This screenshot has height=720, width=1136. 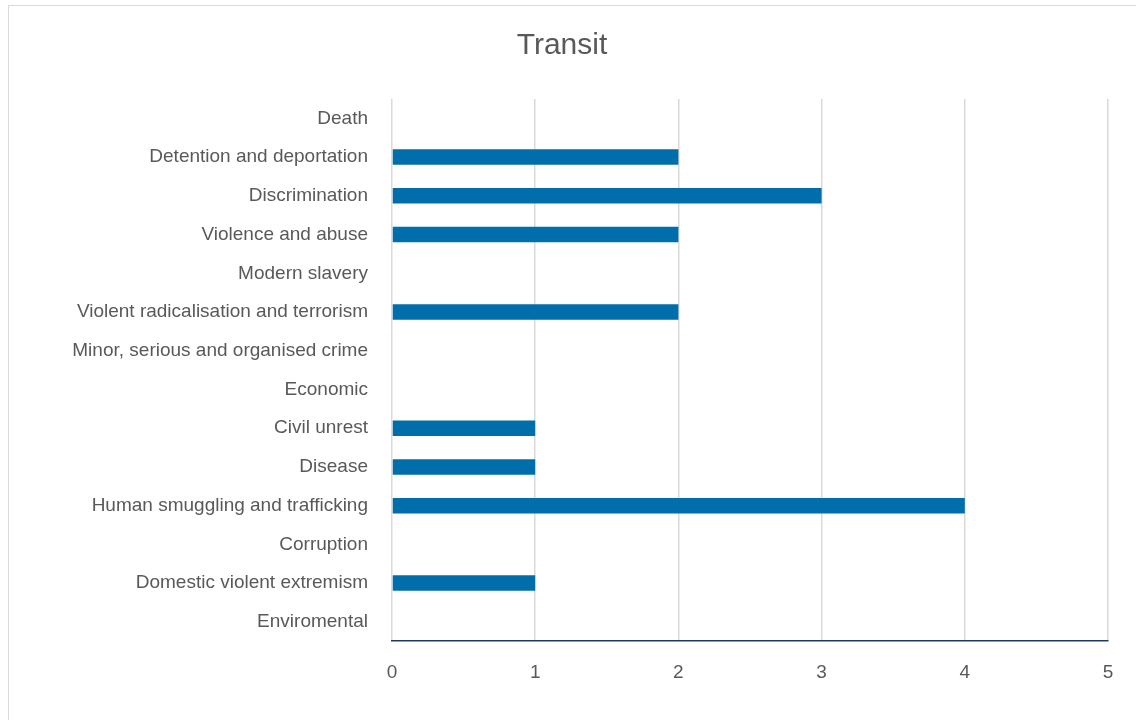 What do you see at coordinates (303, 272) in the screenshot?
I see `y-tick-label: Modern slavery` at bounding box center [303, 272].